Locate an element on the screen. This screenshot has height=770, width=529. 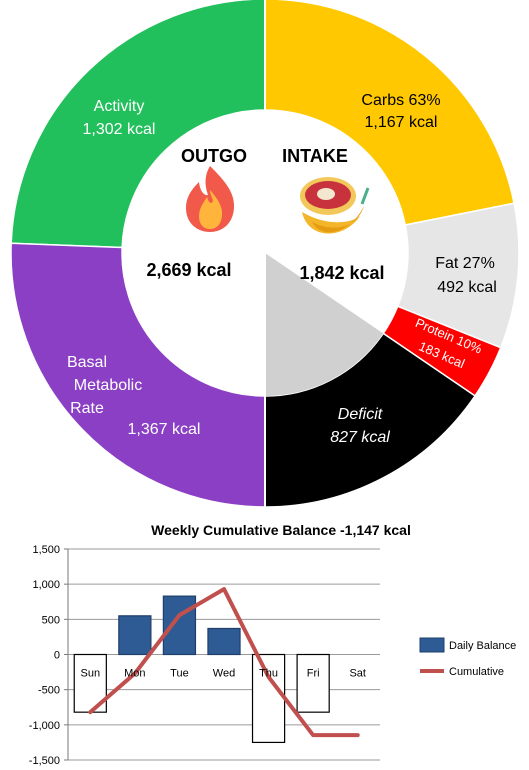
chart-title: Weekly Cumulative Balance -1,147 kcal is located at coordinates (281, 530).